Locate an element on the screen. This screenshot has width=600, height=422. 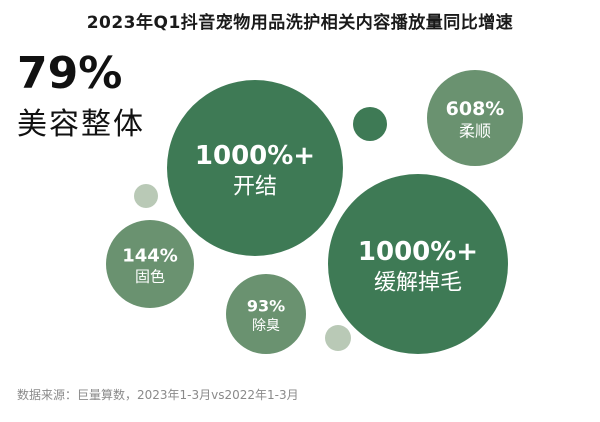
bubble-value-label: 608% is located at coordinates (475, 109).